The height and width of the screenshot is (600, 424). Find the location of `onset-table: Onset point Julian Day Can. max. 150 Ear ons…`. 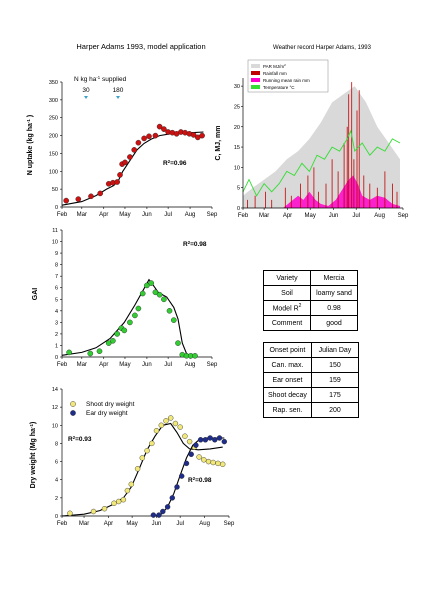

onset-table: Onset point Julian Day Can. max. 150 Ear ons… is located at coordinates (311, 380).